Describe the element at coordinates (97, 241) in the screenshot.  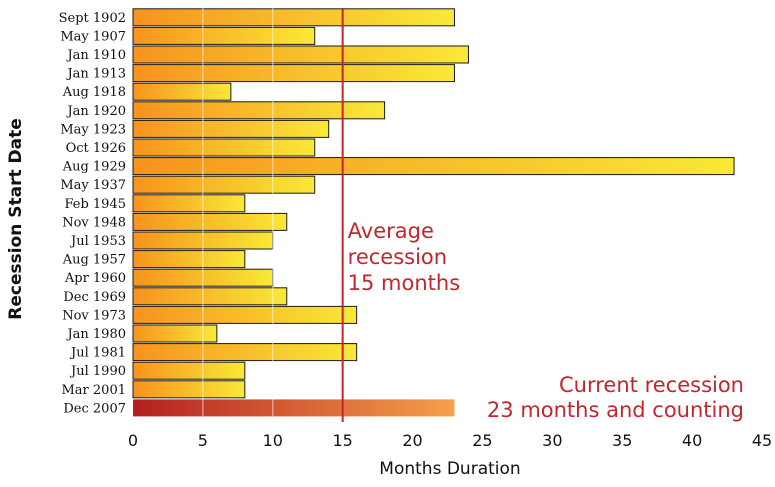
I see `category-label: Jul 1953` at that location.